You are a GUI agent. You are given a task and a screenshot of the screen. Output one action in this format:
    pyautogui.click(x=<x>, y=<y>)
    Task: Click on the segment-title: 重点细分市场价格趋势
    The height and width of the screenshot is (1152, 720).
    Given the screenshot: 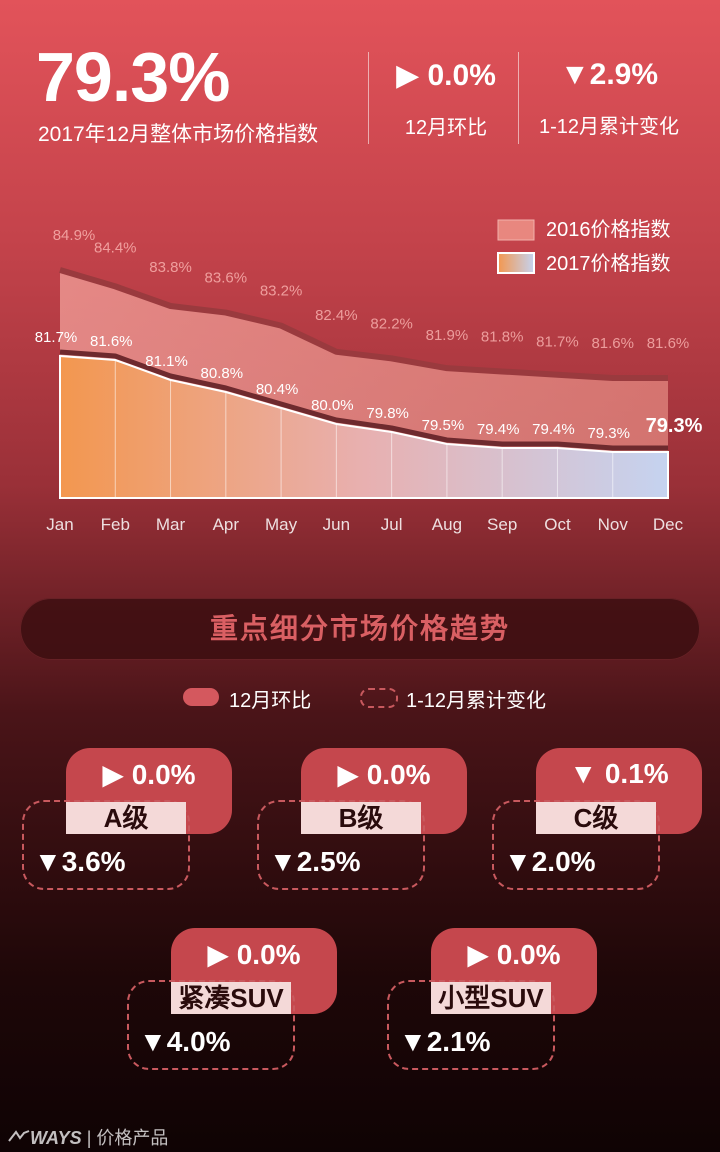 What is the action you would take?
    pyautogui.click(x=360, y=629)
    